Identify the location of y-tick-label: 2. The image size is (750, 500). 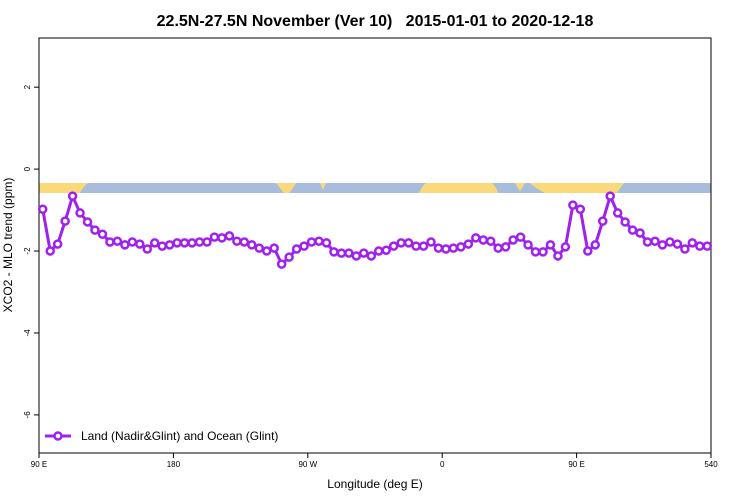
(27, 86).